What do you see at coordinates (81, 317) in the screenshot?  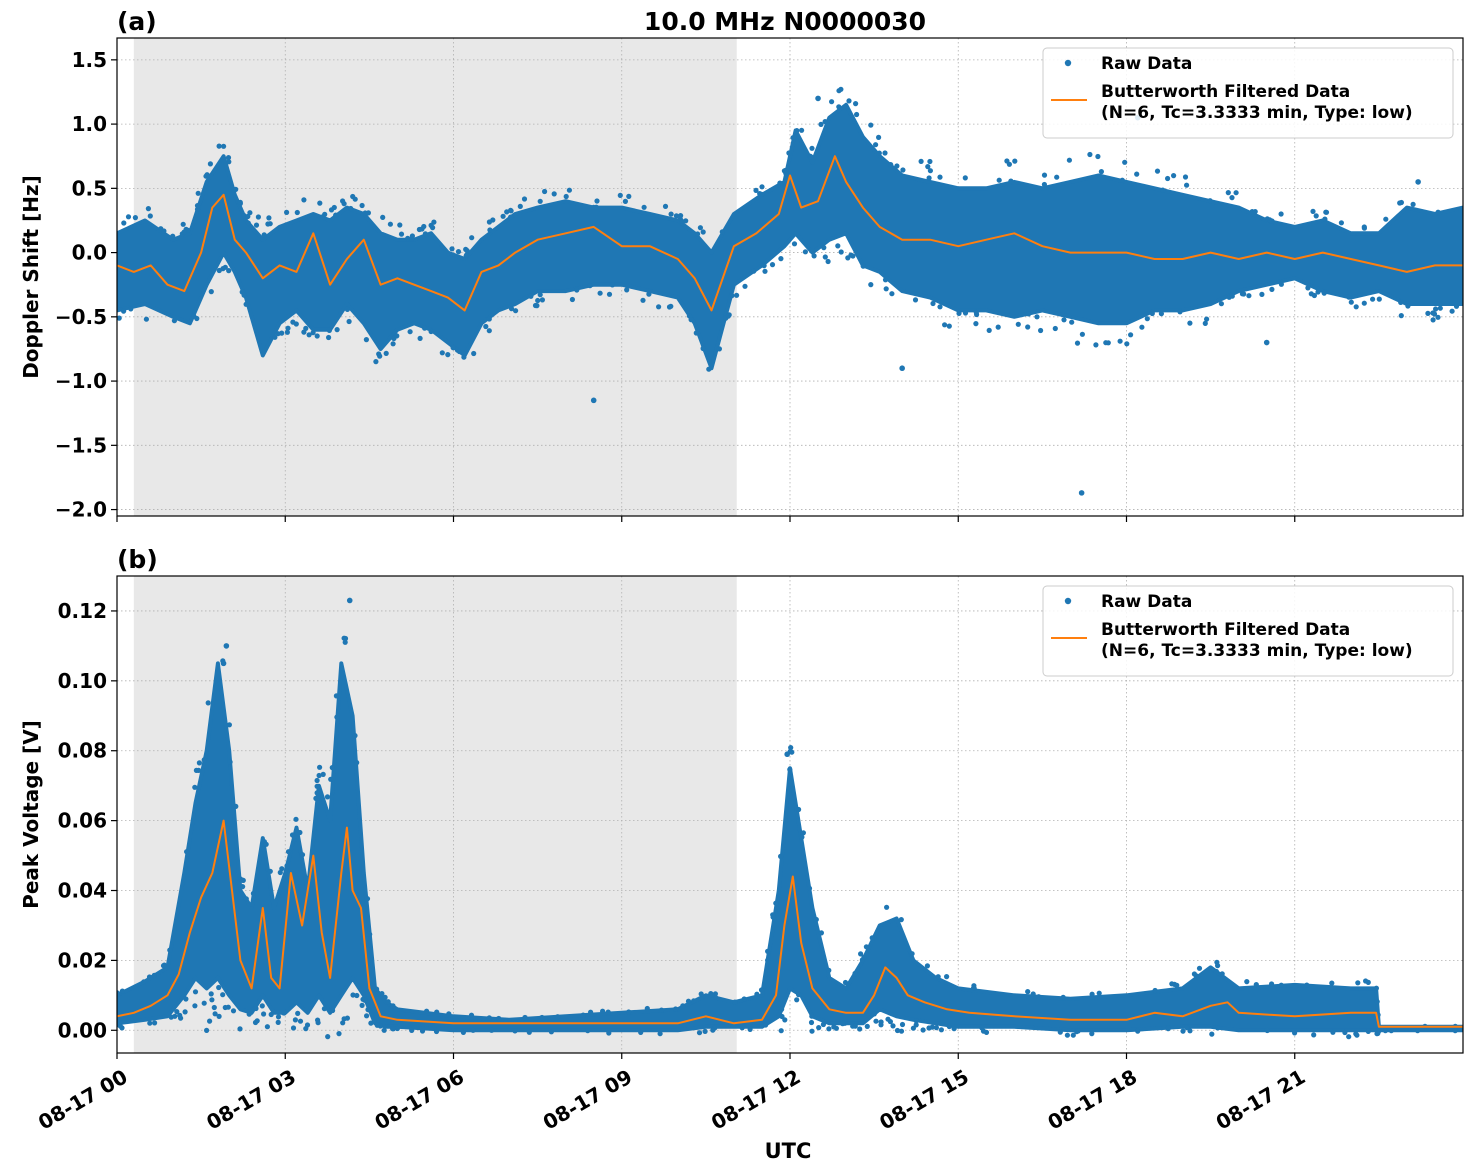 I see `y-tick-label: −0.5` at bounding box center [81, 317].